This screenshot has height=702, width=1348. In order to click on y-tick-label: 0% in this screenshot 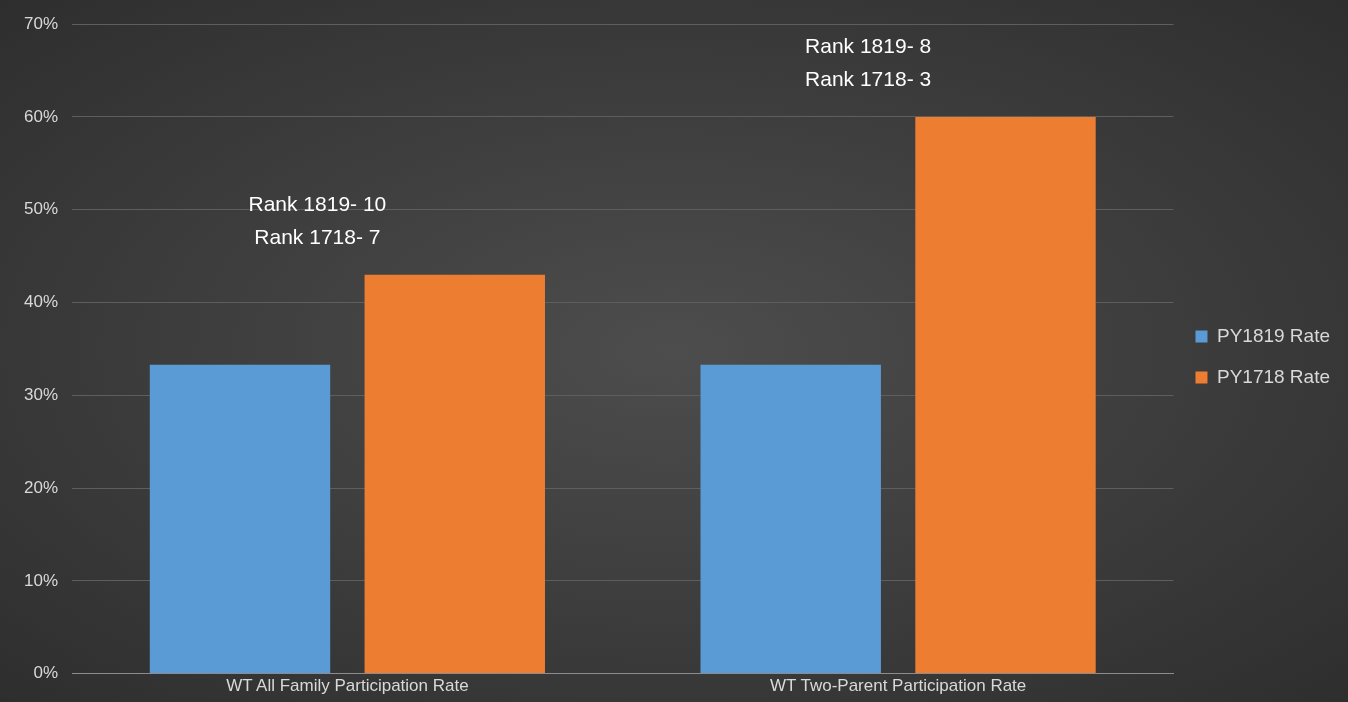, I will do `click(46, 673)`.